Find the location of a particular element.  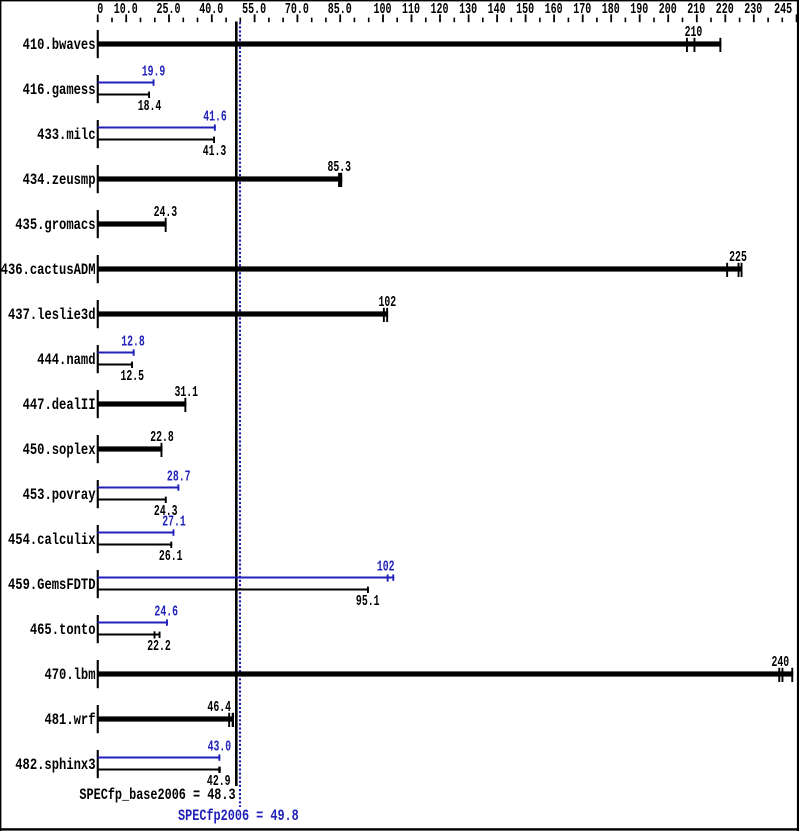

svg-text: 410.bwaves is located at coordinates (59, 45).